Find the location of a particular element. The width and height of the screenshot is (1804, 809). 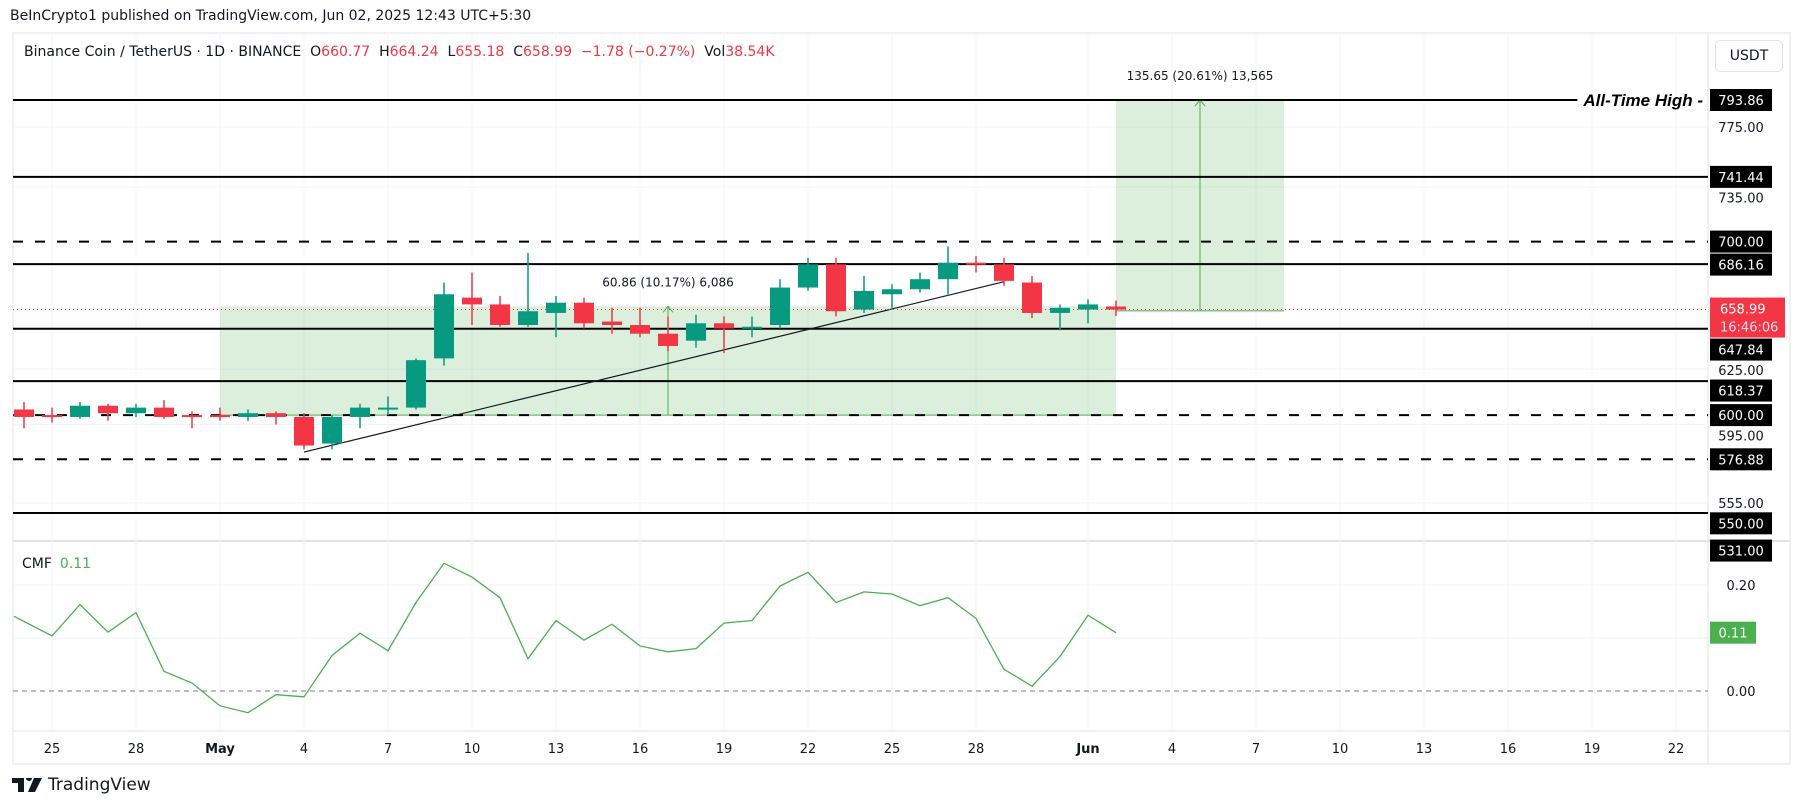

cmf-legend: CMF 0.11 is located at coordinates (56, 564).